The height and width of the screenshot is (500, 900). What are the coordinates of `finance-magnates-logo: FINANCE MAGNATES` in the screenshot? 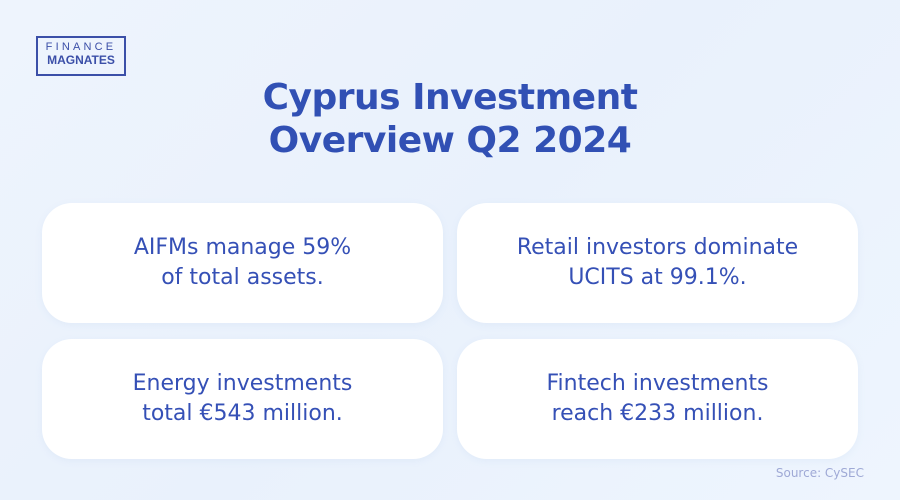 It's located at (81, 56).